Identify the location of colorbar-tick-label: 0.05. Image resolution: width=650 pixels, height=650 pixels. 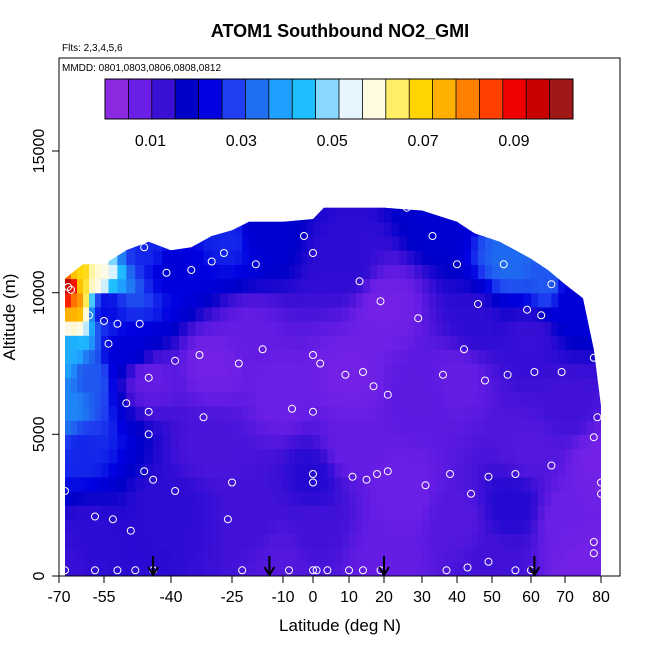
(332, 141).